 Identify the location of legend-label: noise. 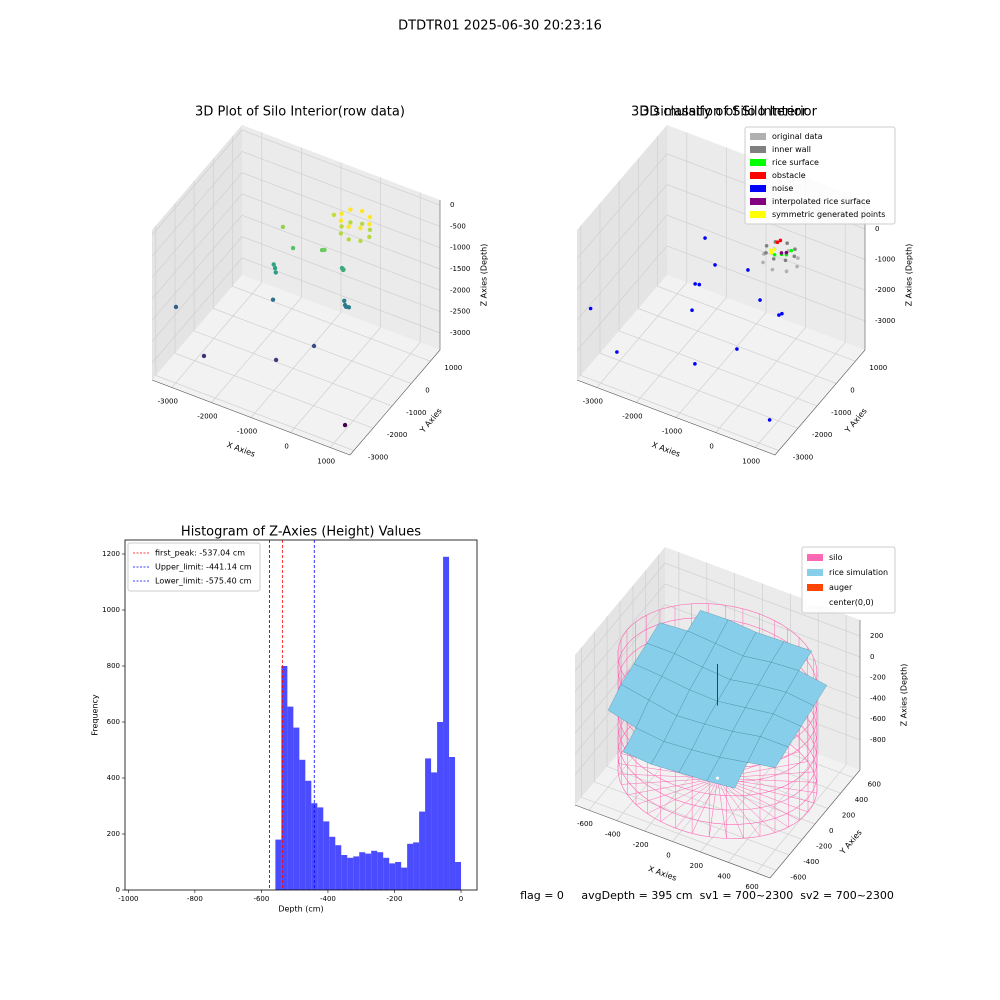
(782, 188).